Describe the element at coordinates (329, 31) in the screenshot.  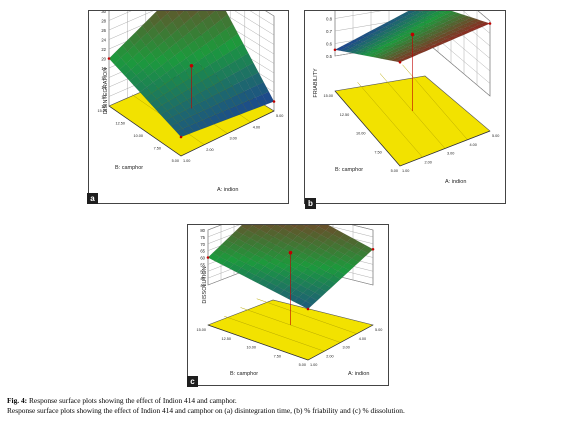
I see `z-tick-label: 0.7` at that location.